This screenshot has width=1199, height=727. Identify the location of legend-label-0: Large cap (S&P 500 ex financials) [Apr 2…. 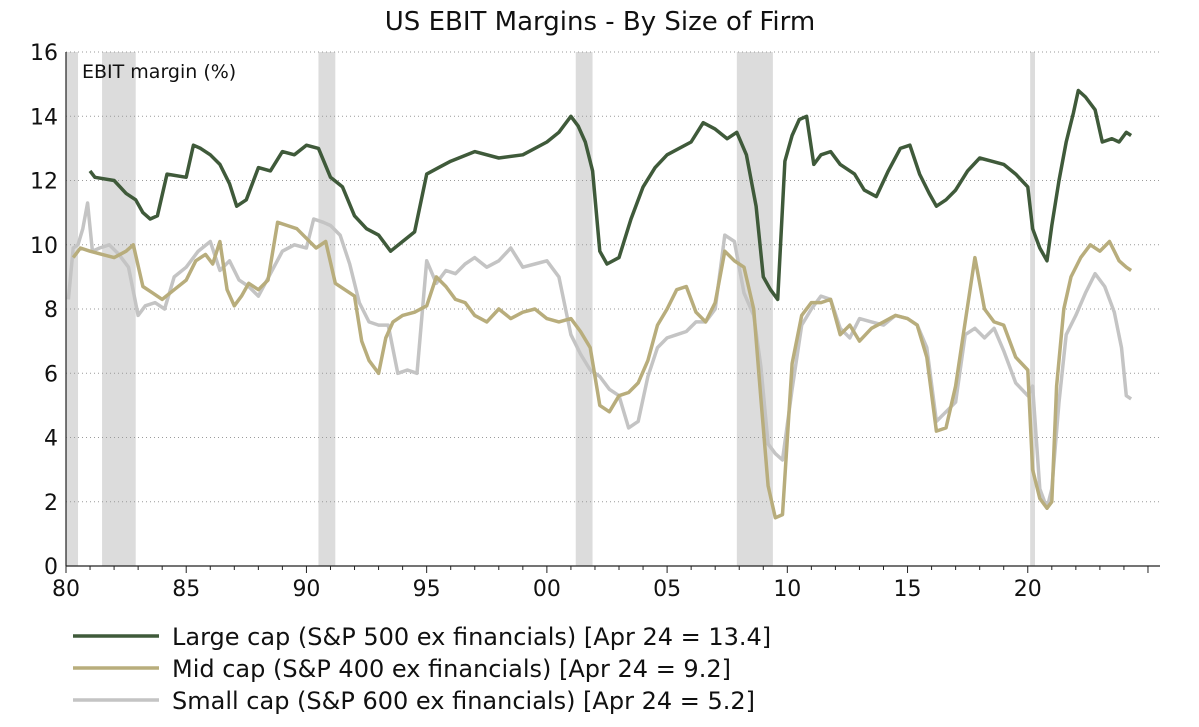
(471, 637).